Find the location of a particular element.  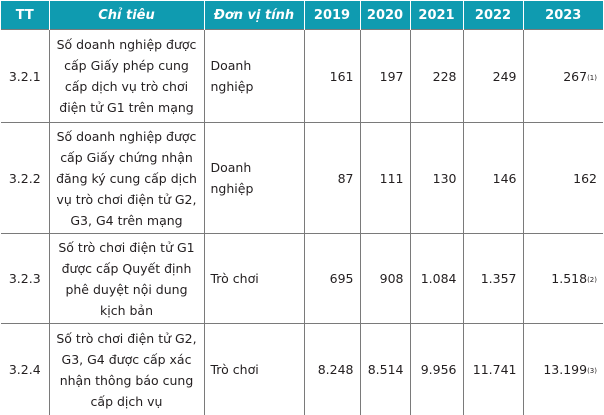

cell-2019: 8.248 is located at coordinates (332, 369).